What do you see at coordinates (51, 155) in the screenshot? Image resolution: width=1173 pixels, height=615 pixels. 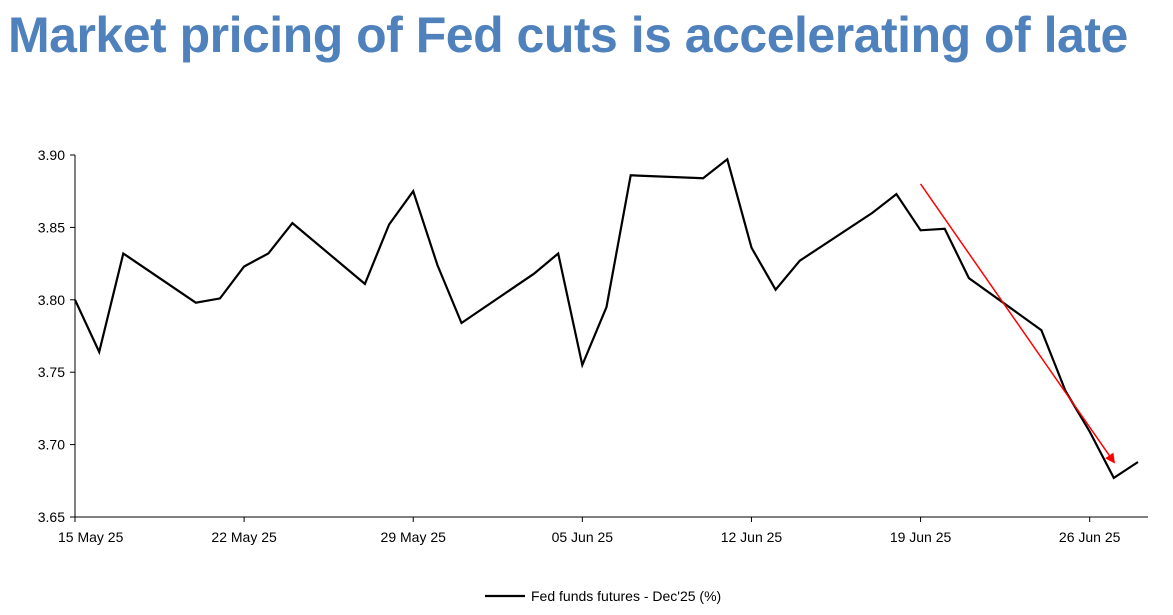 I see `y-tick-label: 3.90` at bounding box center [51, 155].